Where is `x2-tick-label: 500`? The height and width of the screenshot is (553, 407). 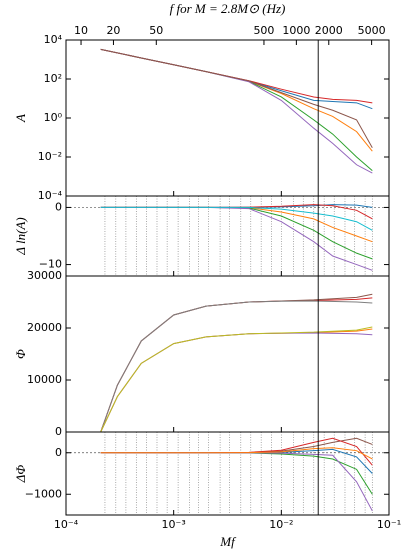
x2-tick-label: 500 is located at coordinates (263, 30).